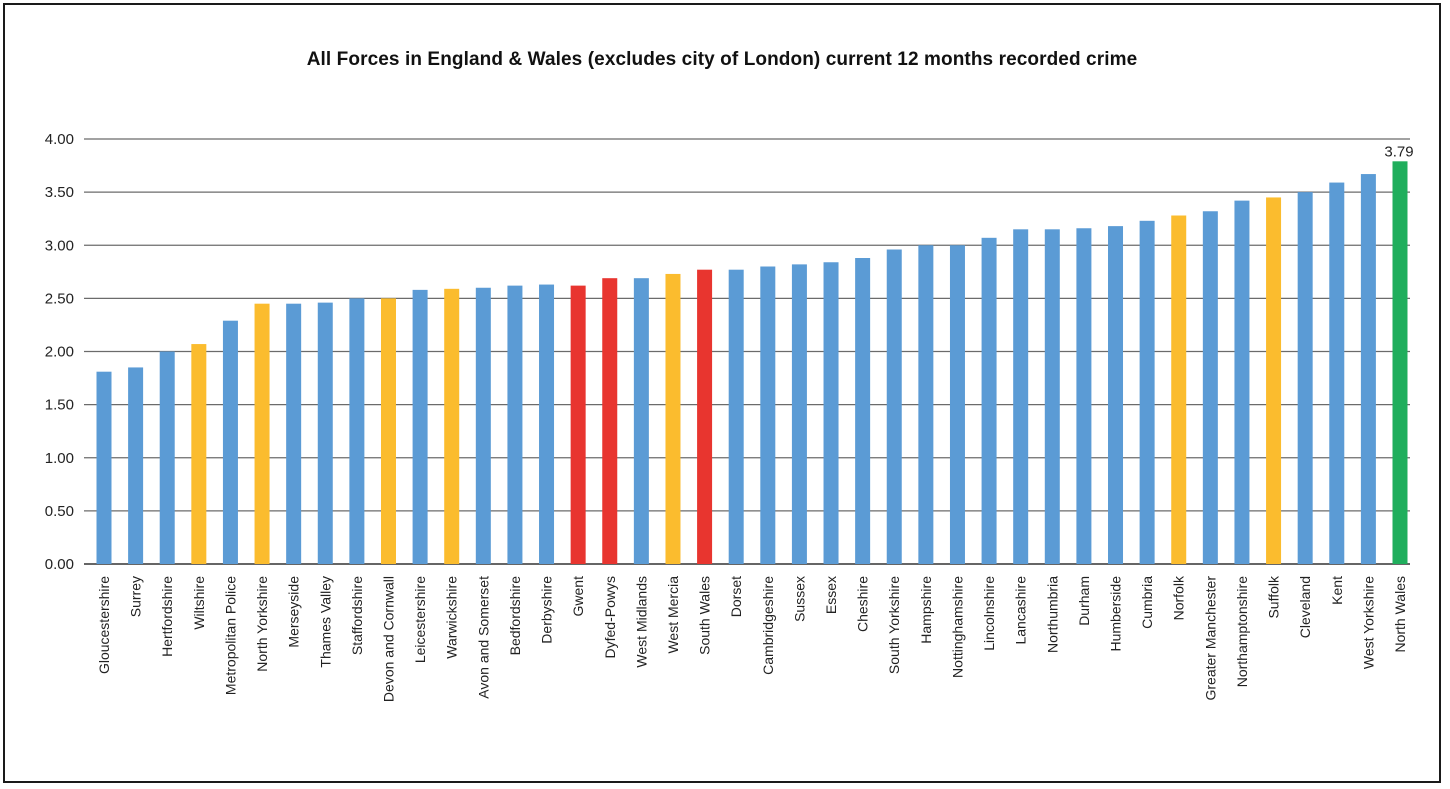 Image resolution: width=1450 pixels, height=789 pixels. I want to click on category-label: Avon and Somerset, so click(483, 637).